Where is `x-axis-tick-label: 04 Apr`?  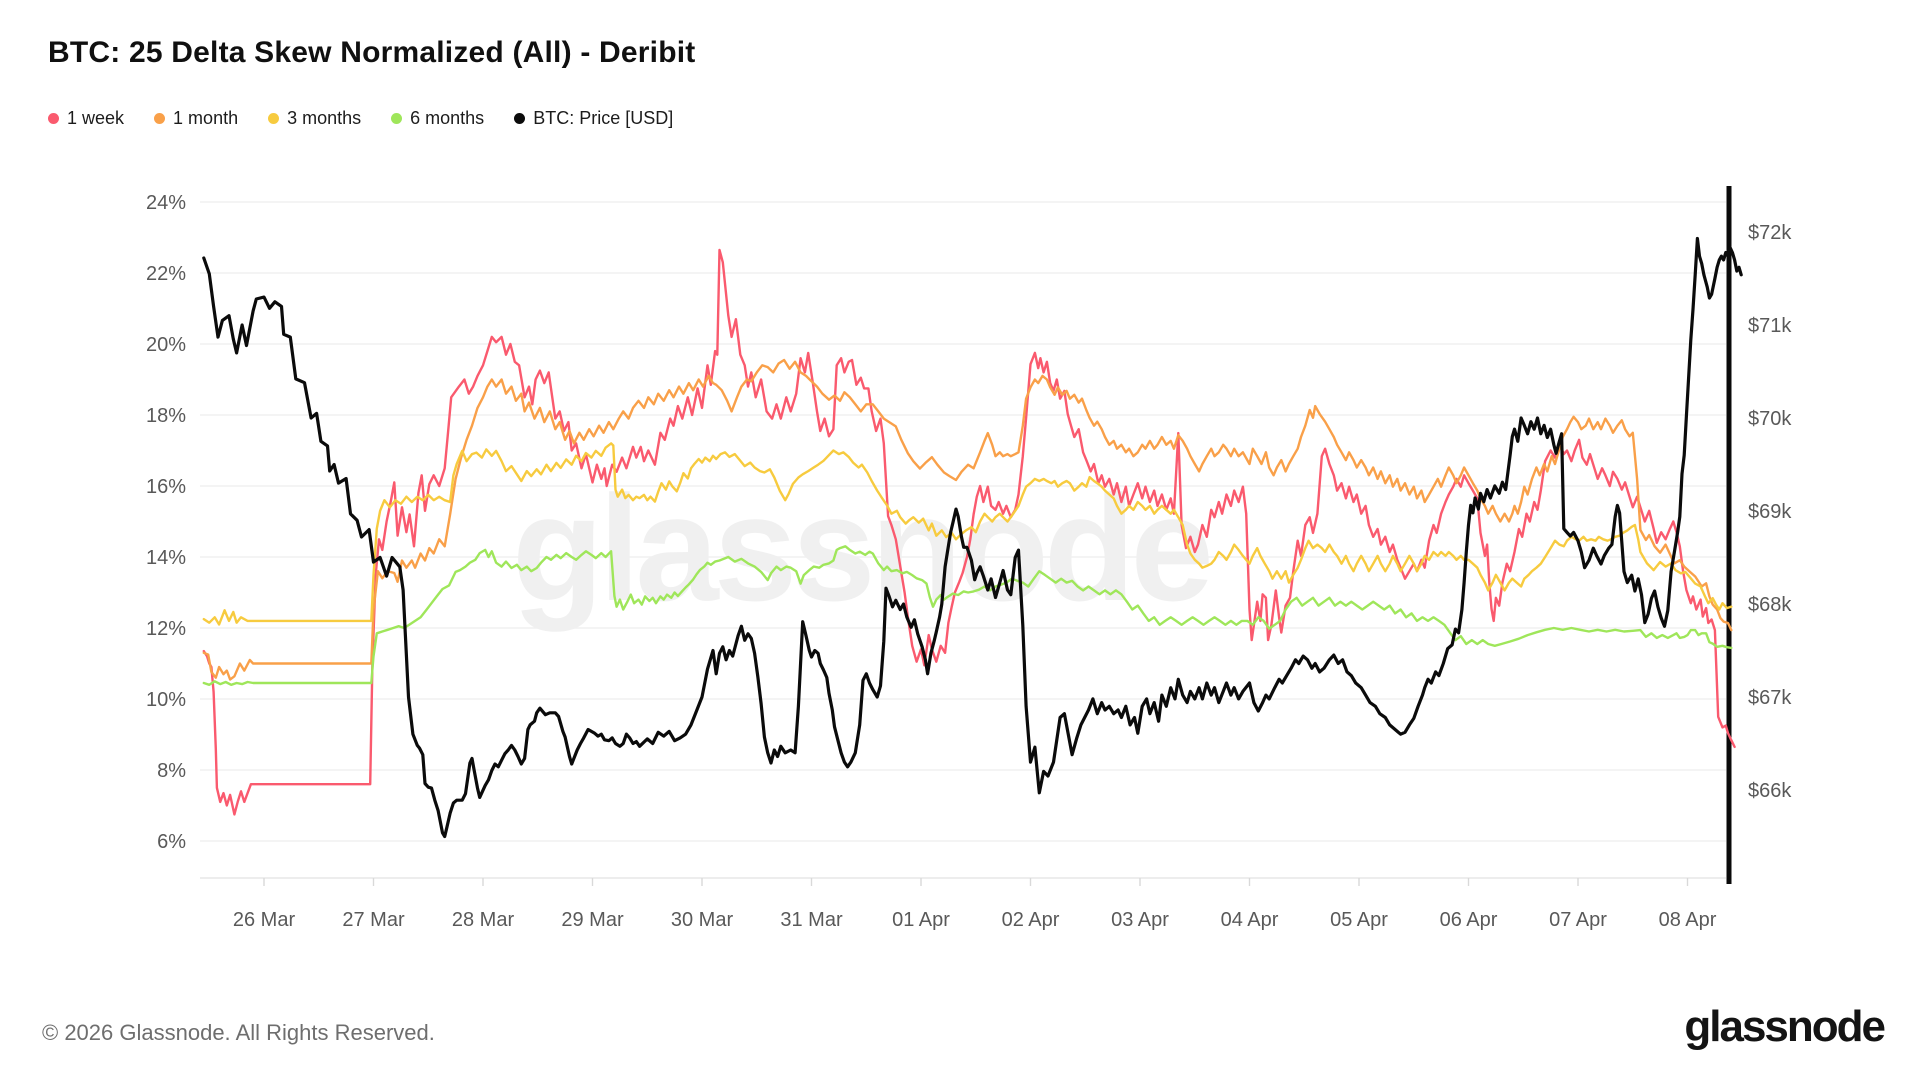 x-axis-tick-label: 04 Apr is located at coordinates (1250, 920).